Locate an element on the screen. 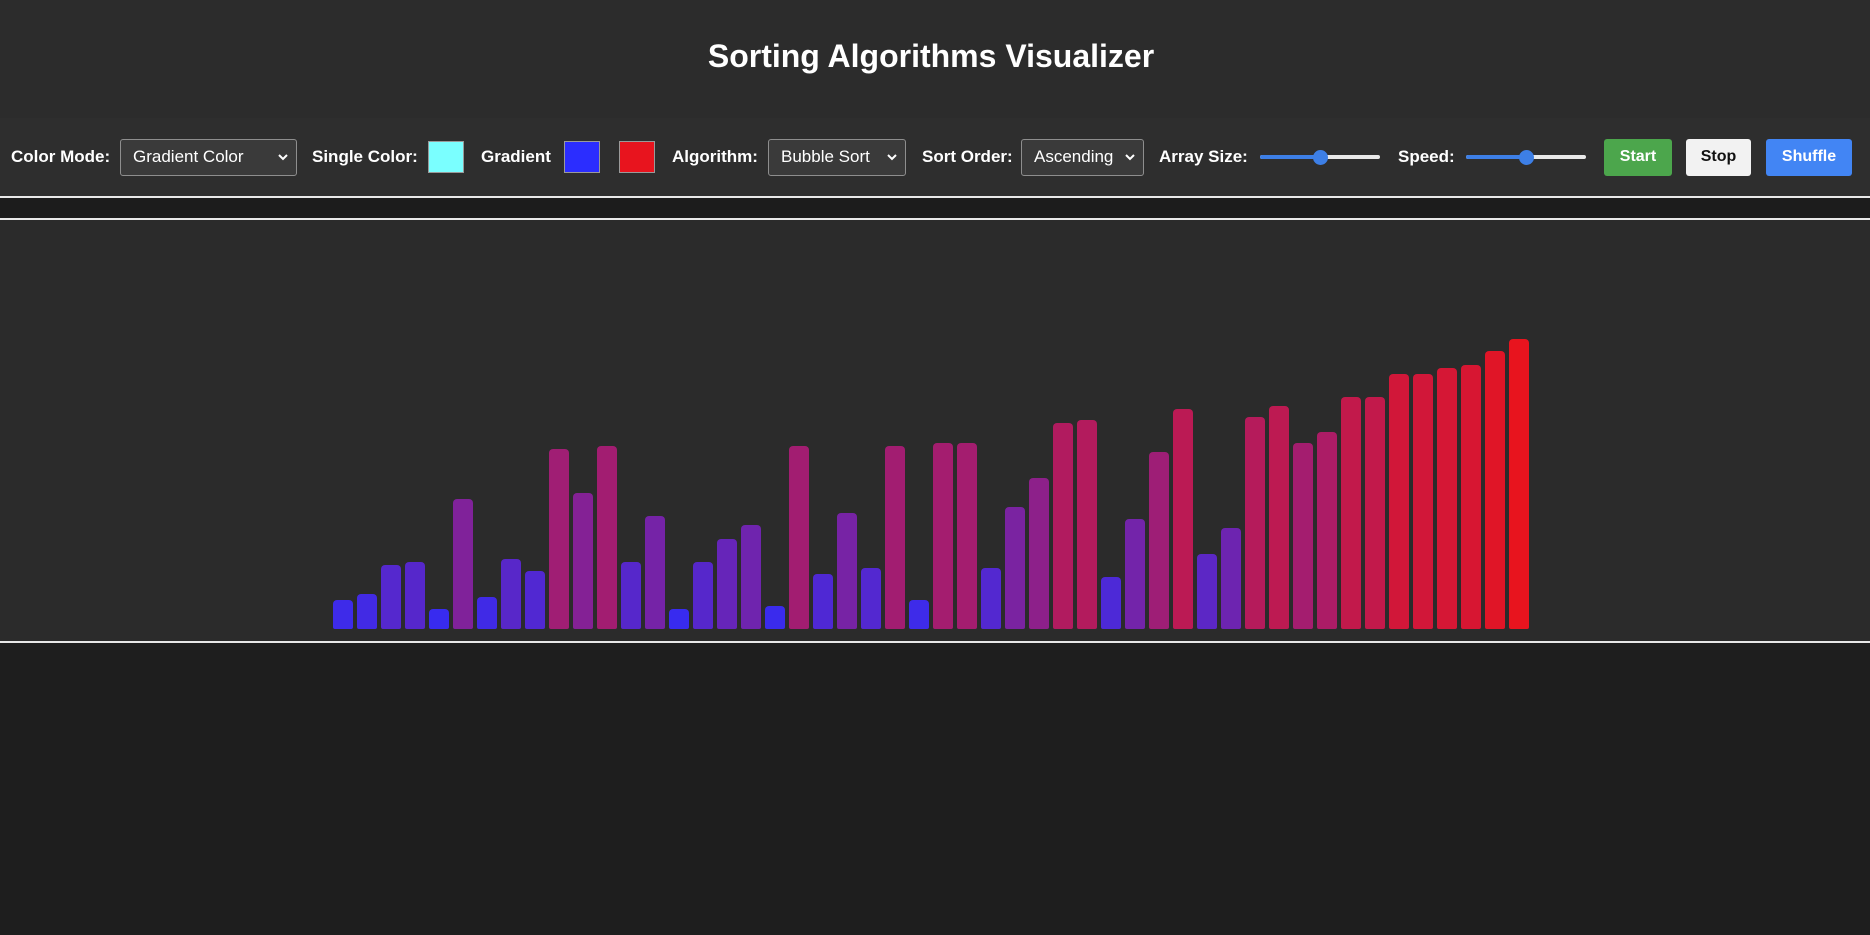 The height and width of the screenshot is (935, 1870). color-mode-label: Color Mode: is located at coordinates (61, 156).